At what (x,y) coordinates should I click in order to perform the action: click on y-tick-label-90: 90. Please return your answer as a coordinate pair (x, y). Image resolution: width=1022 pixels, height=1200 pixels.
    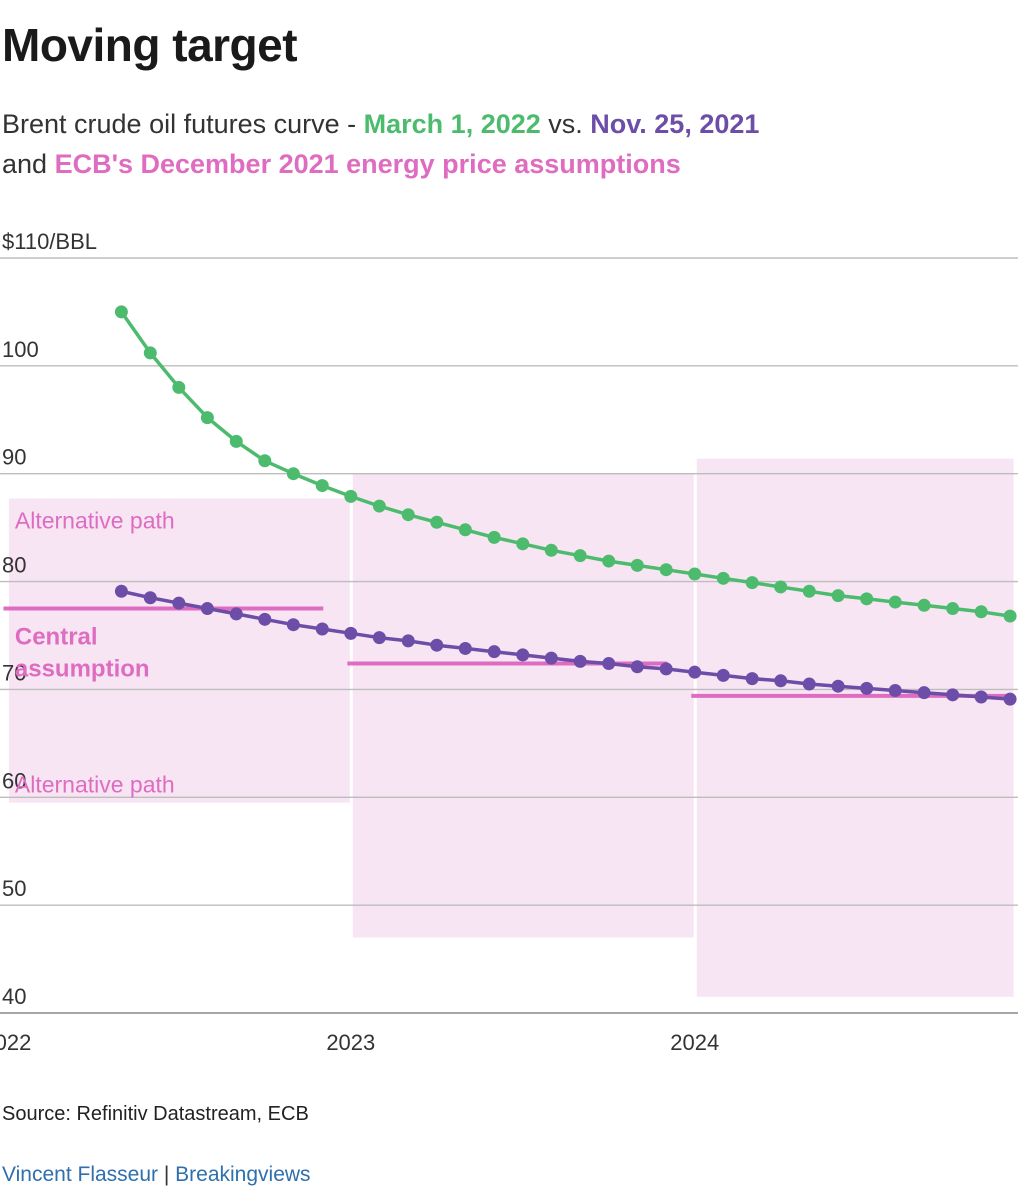
    Looking at the image, I should click on (14, 457).